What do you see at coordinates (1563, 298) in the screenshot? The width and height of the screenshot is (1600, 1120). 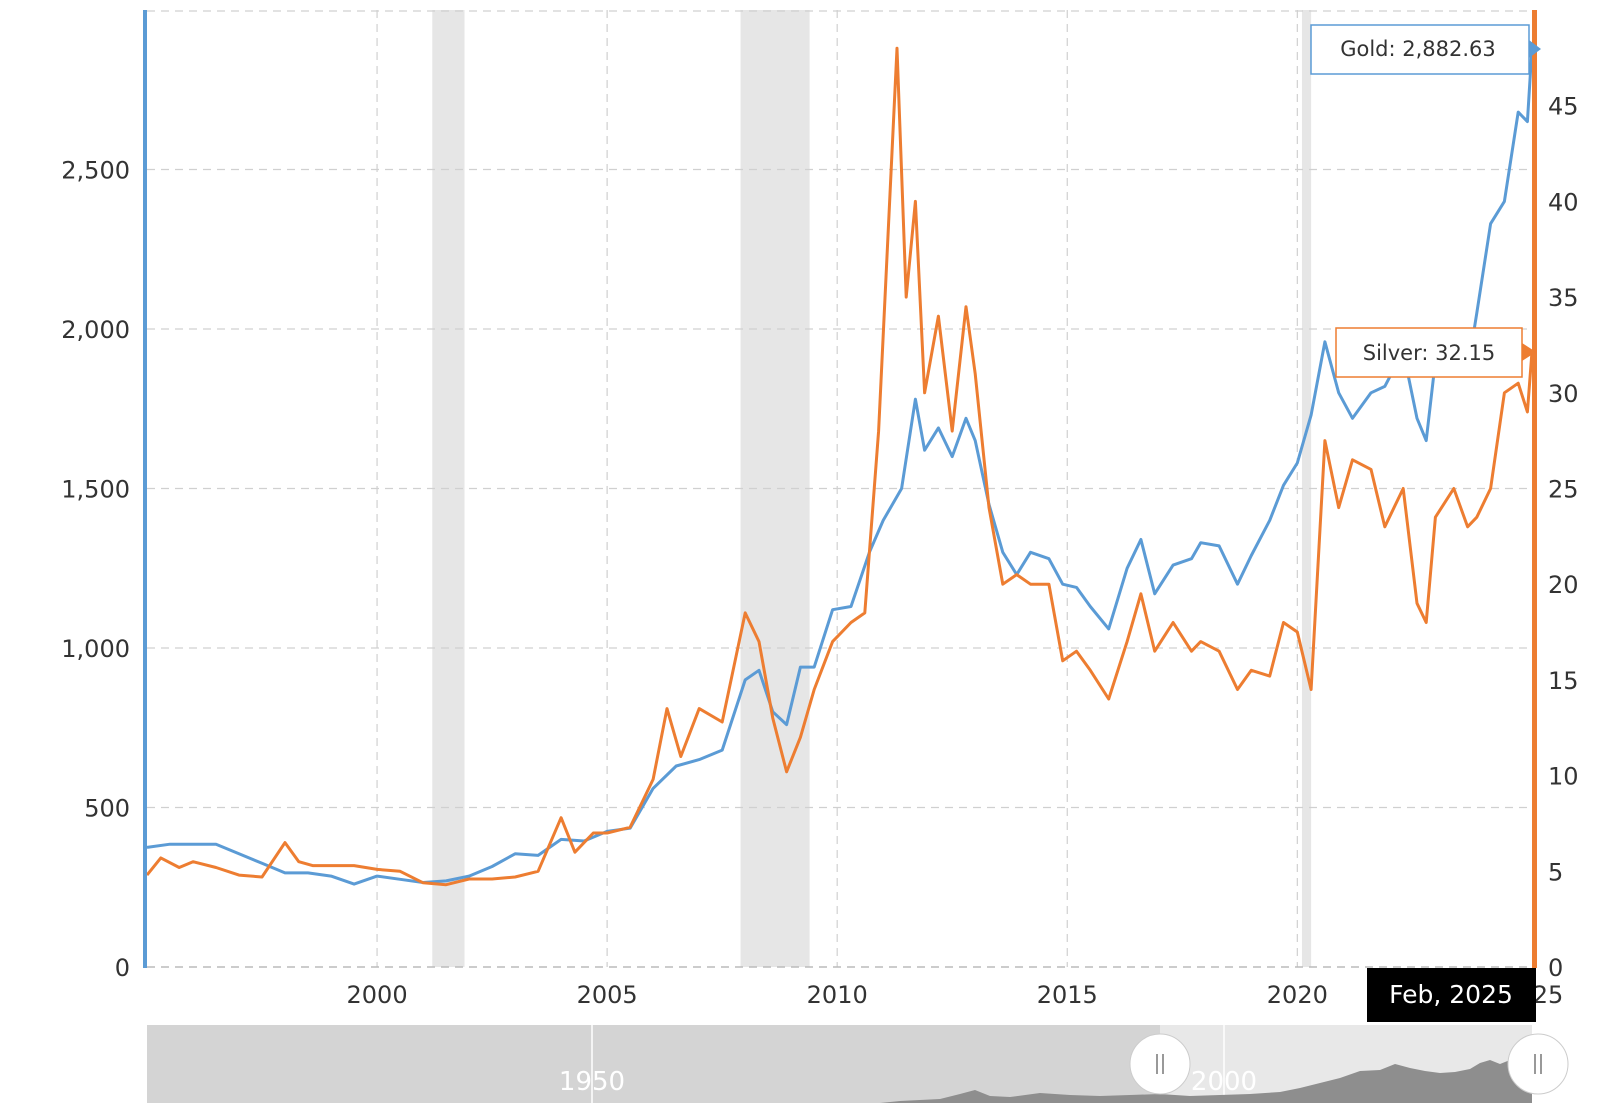 I see `y-right-tick-label: 35` at bounding box center [1563, 298].